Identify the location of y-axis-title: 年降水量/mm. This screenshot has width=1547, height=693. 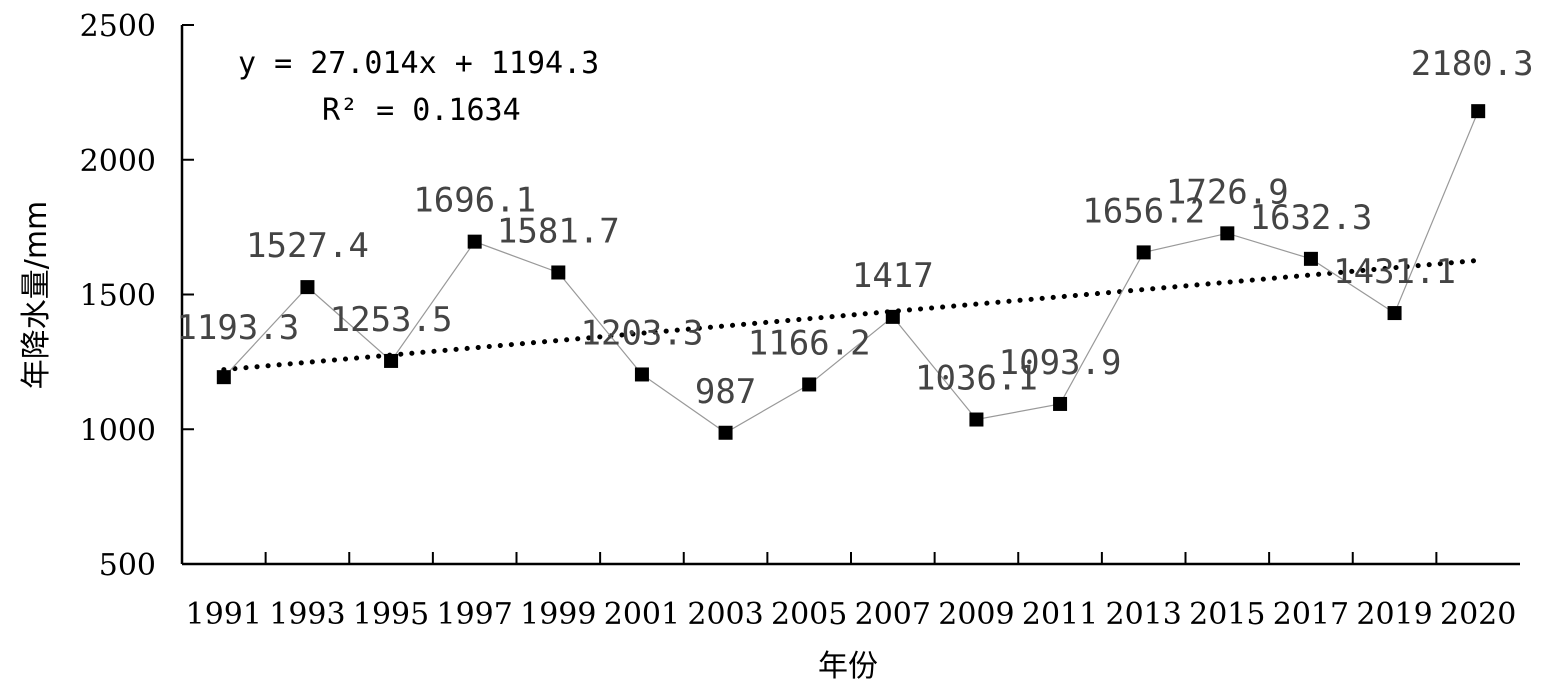
(36, 295).